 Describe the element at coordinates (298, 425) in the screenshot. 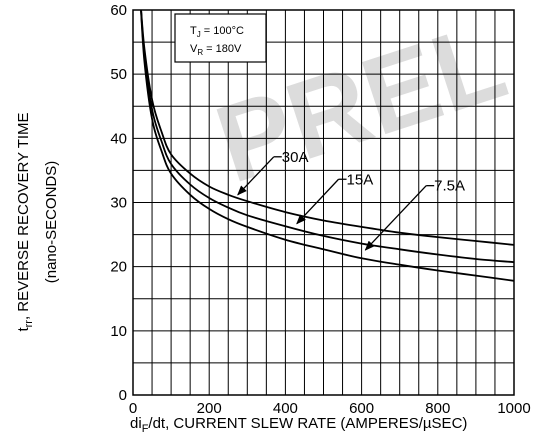

I see `x-axis-label: diF/dt, CURRENT SLEW RATE (AMPERES/µSEC)` at that location.